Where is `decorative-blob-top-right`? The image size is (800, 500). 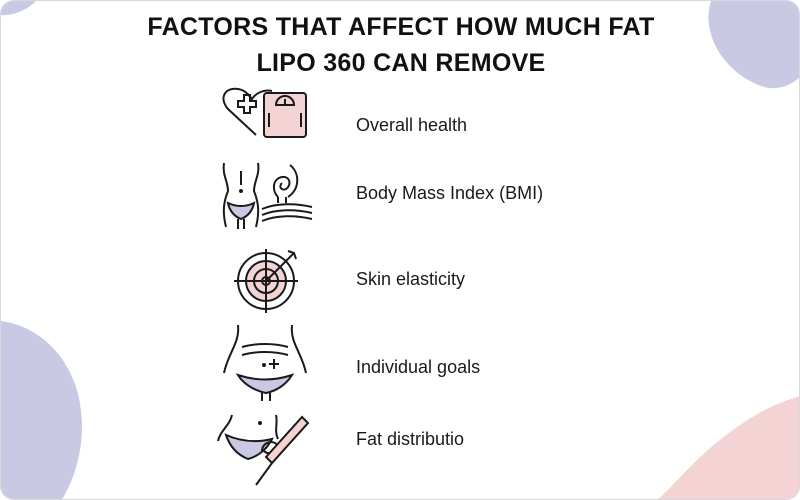
decorative-blob-top-right is located at coordinates (753, 45).